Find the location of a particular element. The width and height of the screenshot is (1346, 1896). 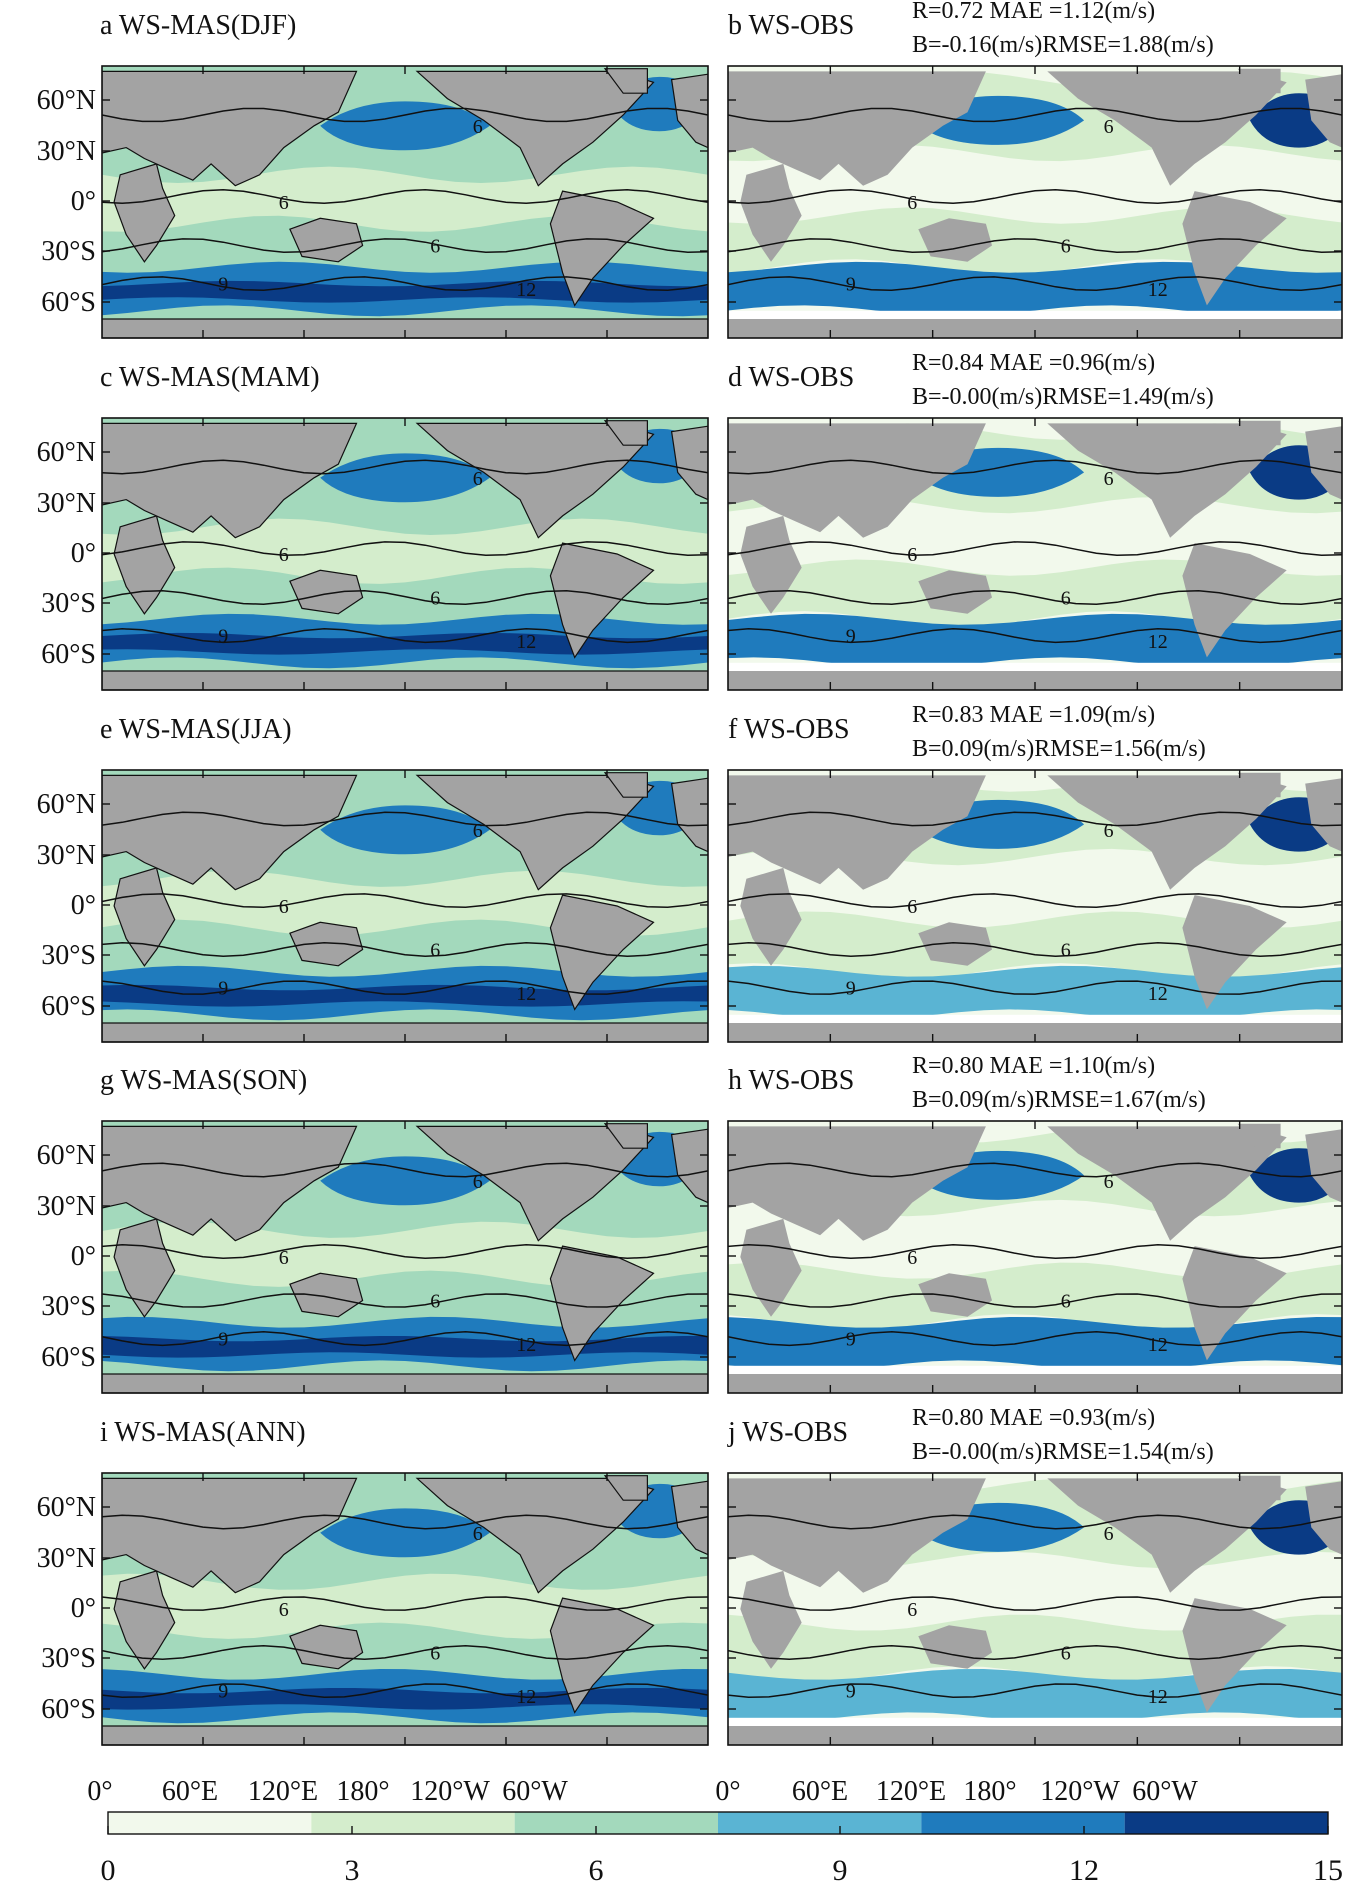

lon-tick-label: 60°W is located at coordinates (535, 1791).